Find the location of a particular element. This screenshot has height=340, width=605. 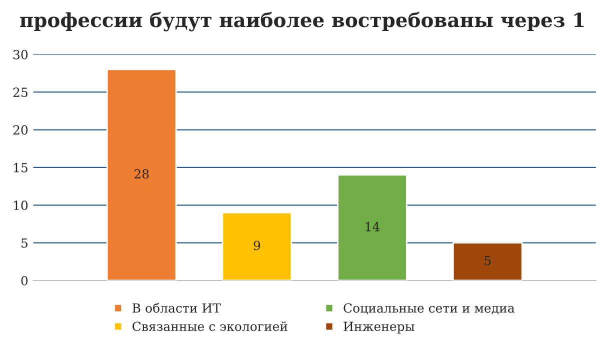

y-tick-label: 5 is located at coordinates (25, 243).